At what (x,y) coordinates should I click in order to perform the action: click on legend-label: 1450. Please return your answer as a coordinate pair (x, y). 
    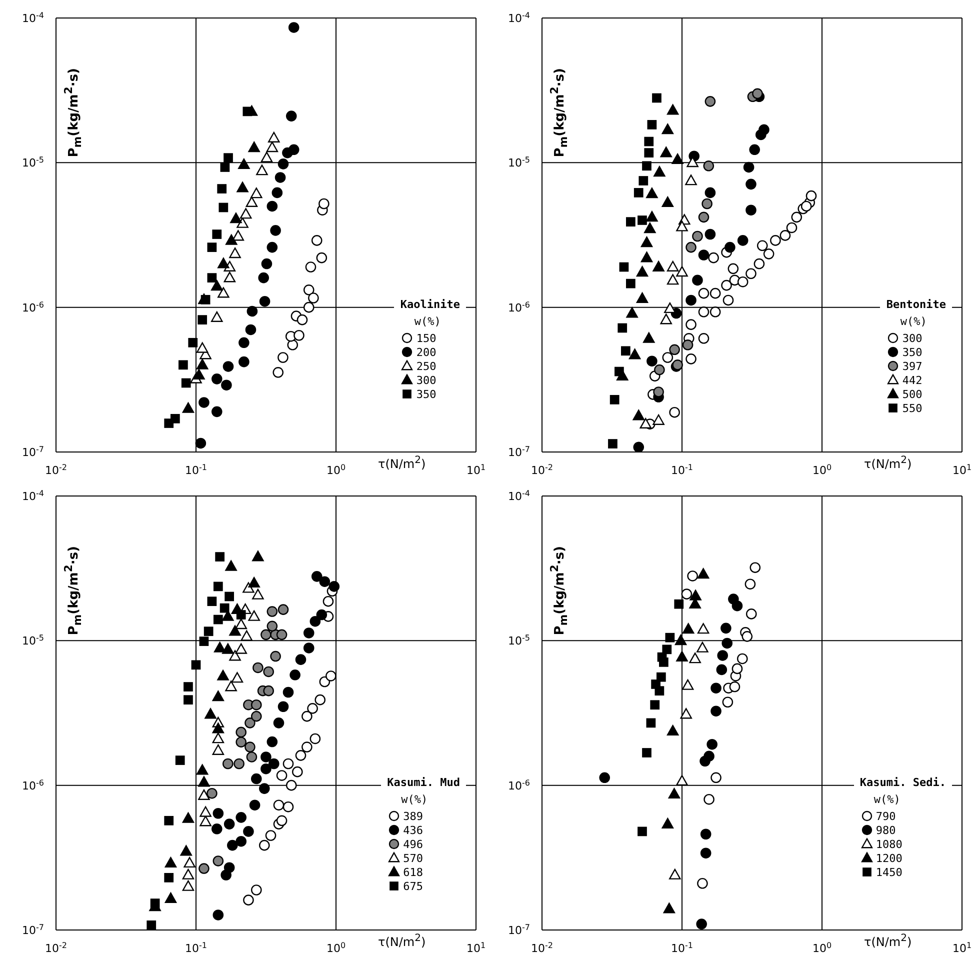
    Looking at the image, I should click on (889, 872).